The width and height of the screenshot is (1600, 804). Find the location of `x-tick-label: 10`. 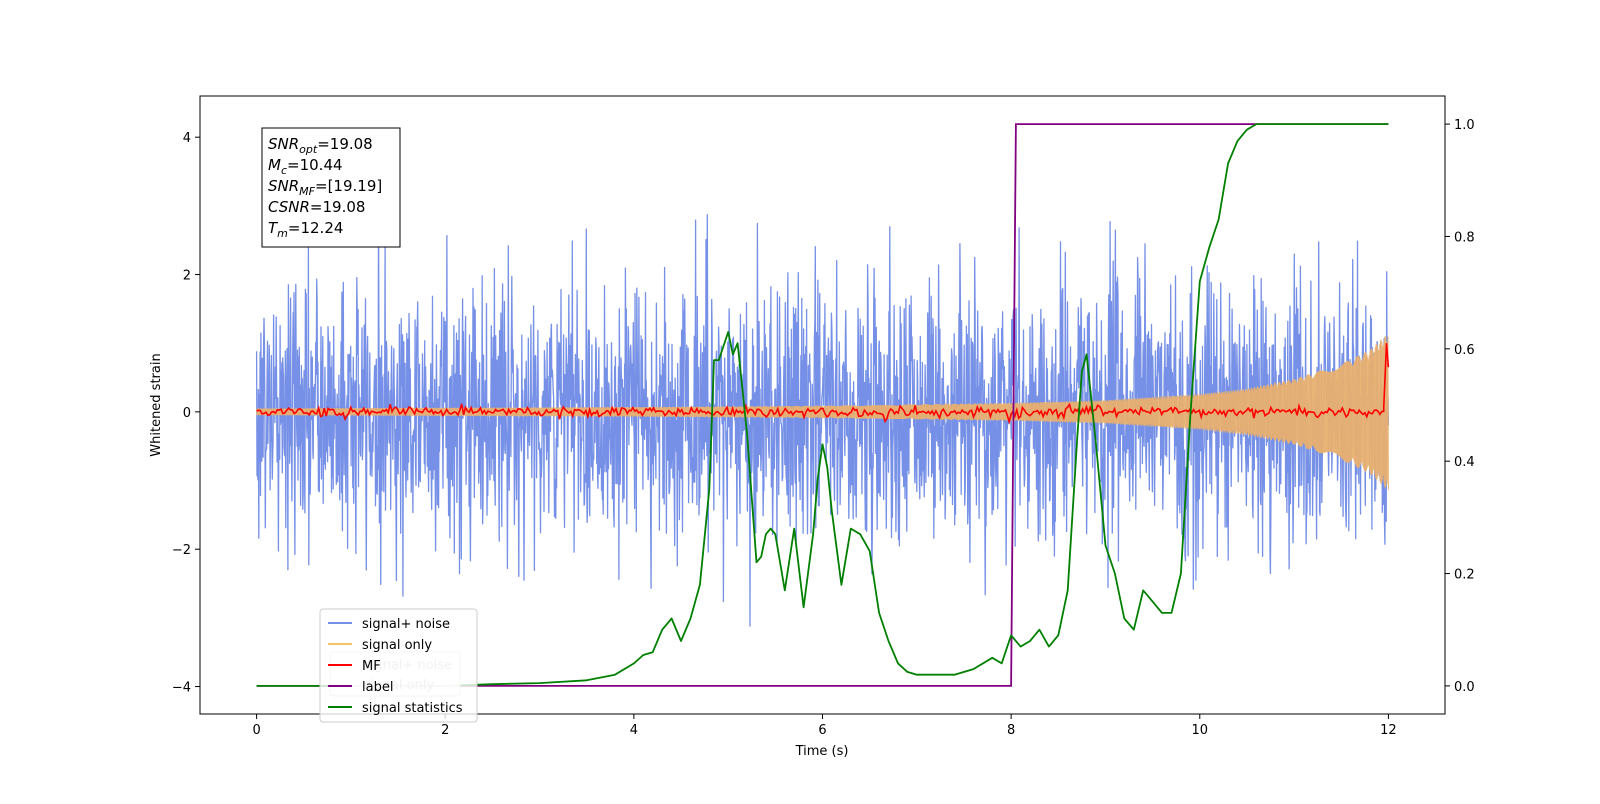

x-tick-label: 10 is located at coordinates (1199, 730).